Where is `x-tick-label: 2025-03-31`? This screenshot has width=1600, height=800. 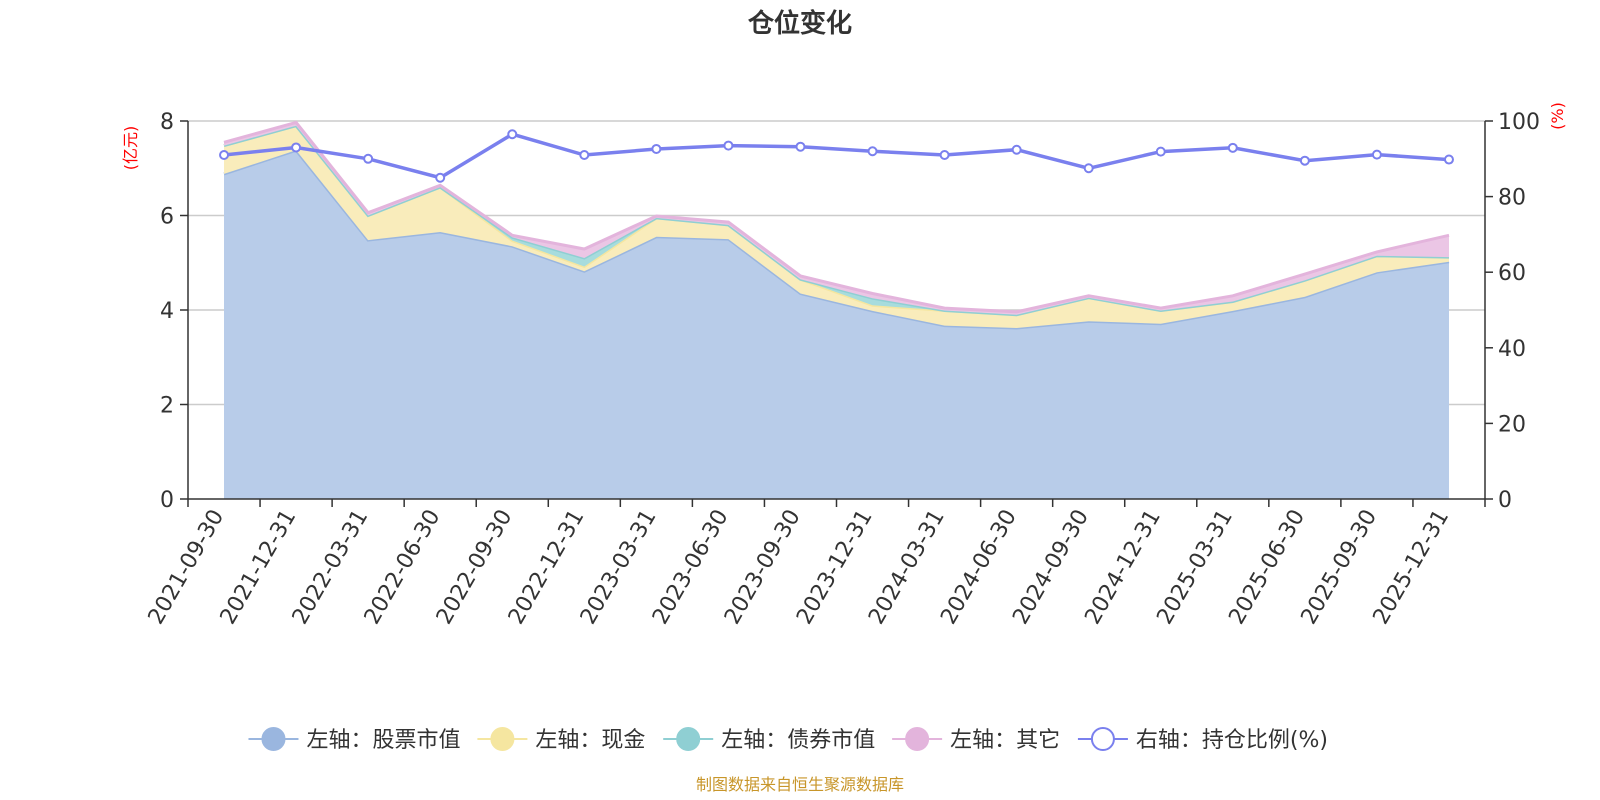
x-tick-label: 2025-03-31 is located at coordinates (1195, 567).